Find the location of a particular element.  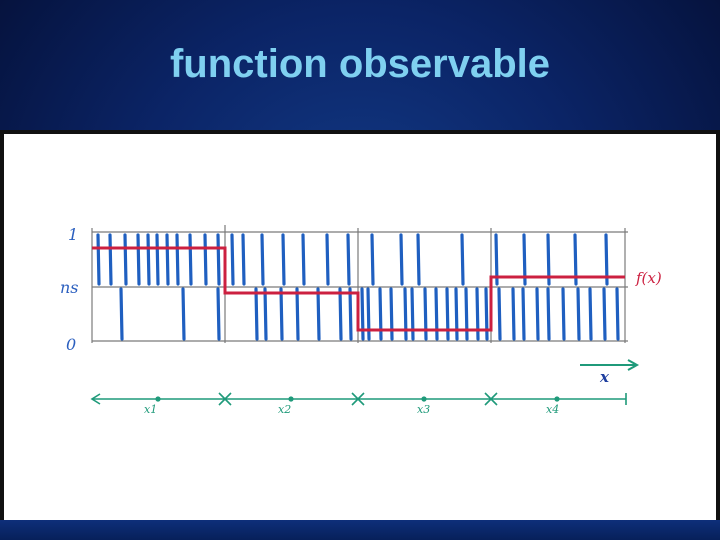

y-label-bottom: 0 is located at coordinates (71, 344).